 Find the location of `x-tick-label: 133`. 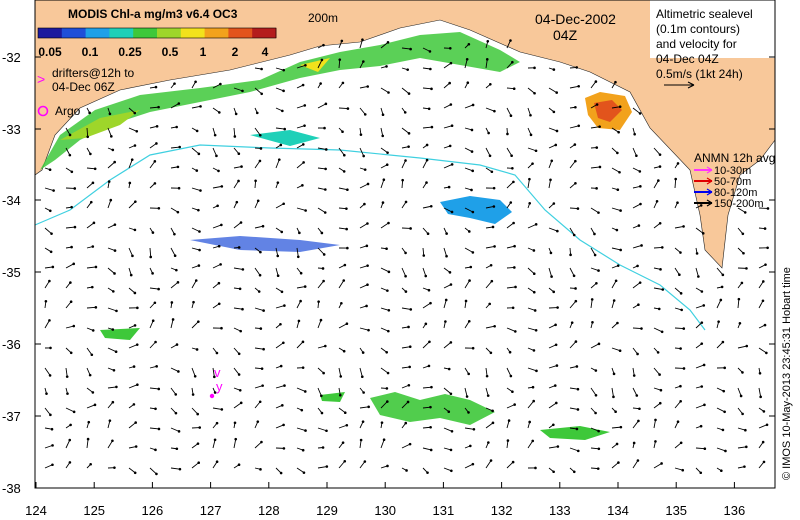

x-tick-label: 133 is located at coordinates (560, 510).